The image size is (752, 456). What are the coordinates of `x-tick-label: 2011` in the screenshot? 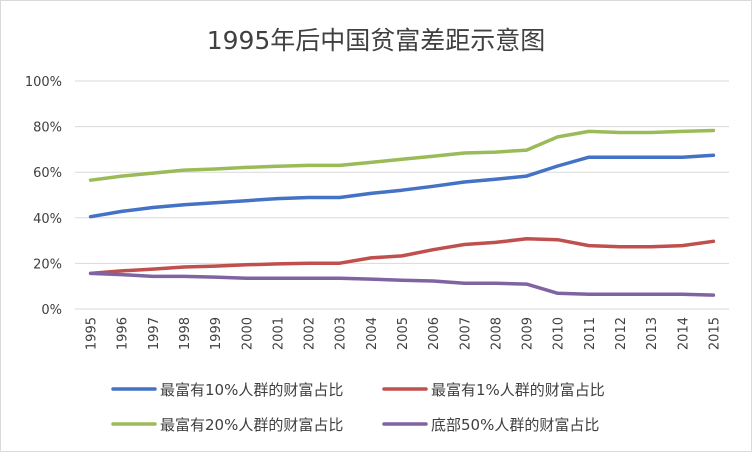 It's located at (590, 333).